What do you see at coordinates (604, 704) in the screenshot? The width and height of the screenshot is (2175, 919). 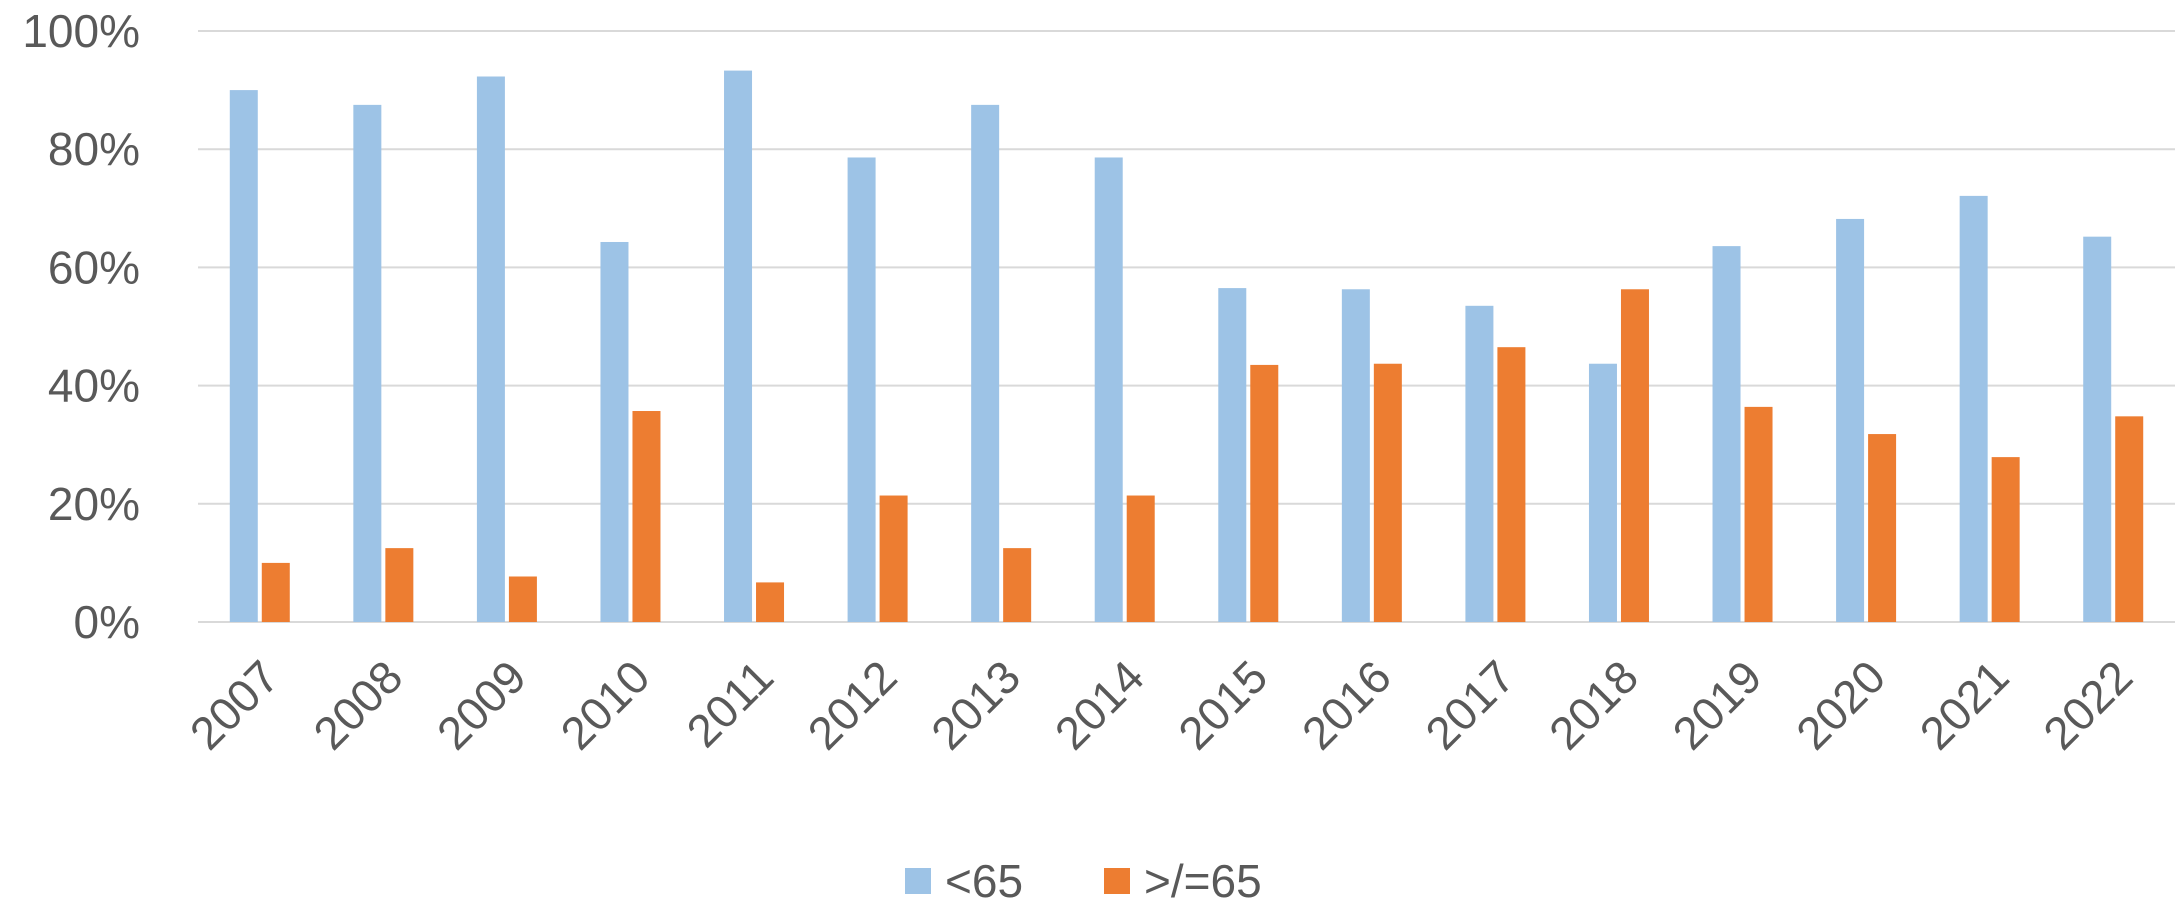 I see `x-tick-label: 2010` at bounding box center [604, 704].